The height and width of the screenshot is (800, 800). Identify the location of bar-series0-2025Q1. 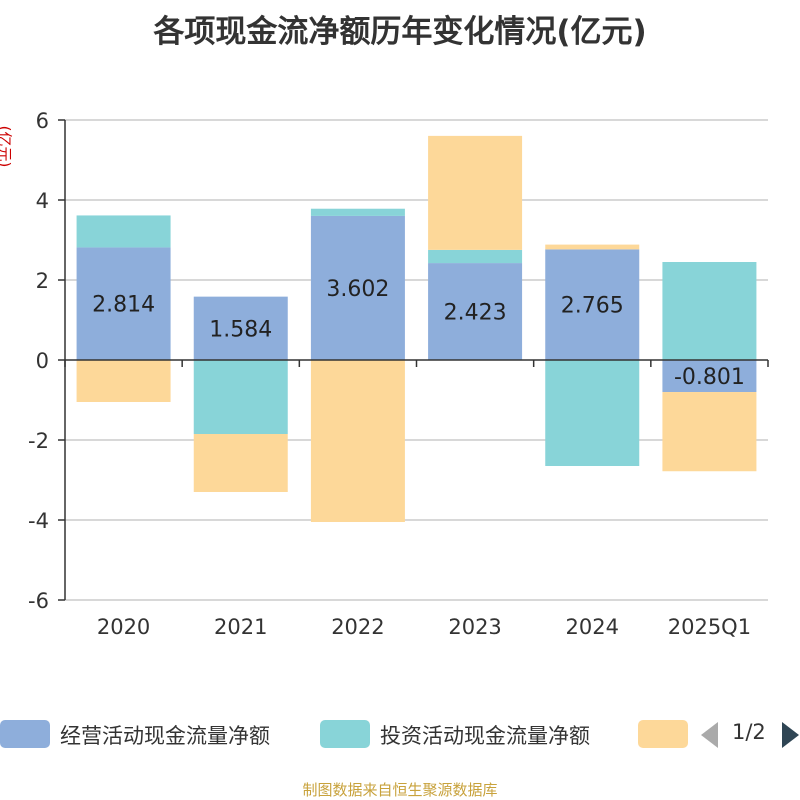
(709, 376).